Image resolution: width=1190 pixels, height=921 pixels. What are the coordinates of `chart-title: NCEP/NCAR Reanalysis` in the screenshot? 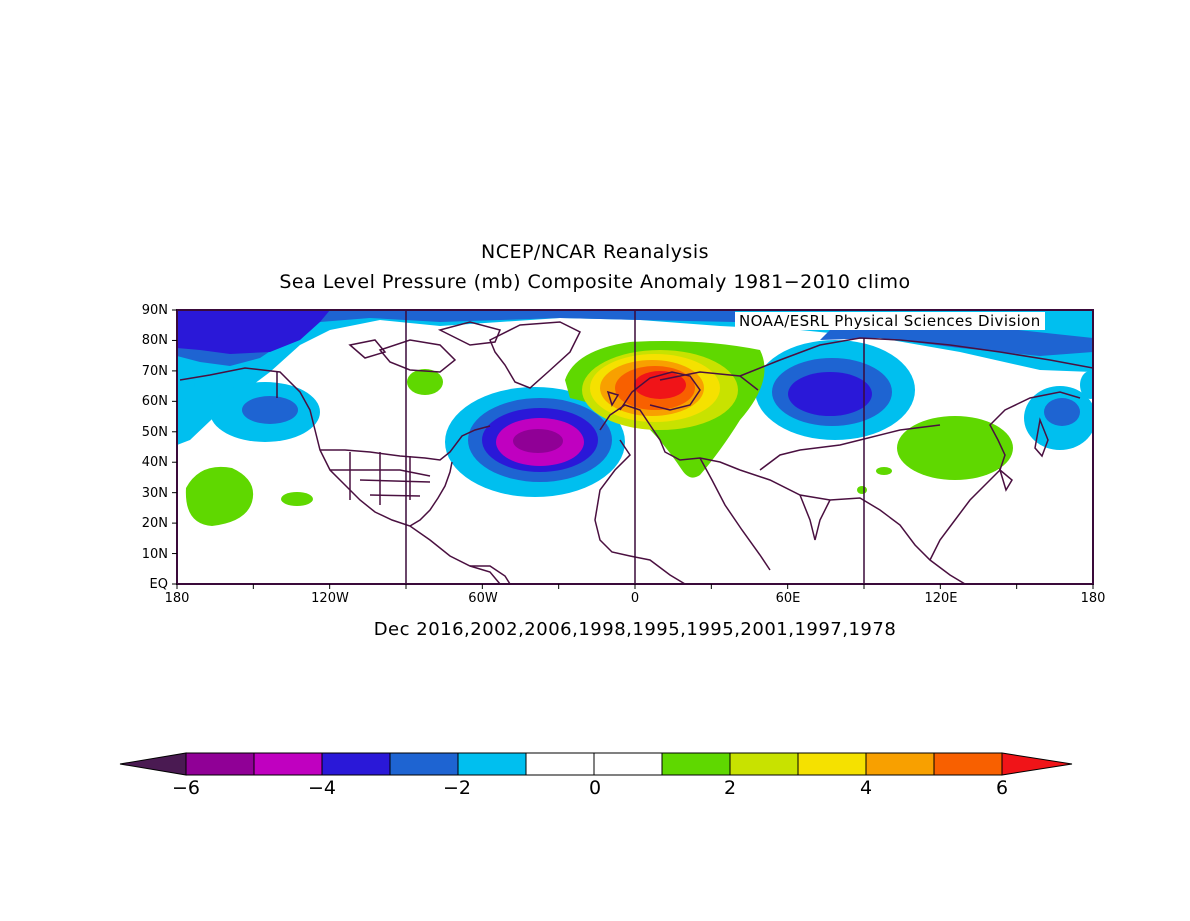 It's located at (595, 252).